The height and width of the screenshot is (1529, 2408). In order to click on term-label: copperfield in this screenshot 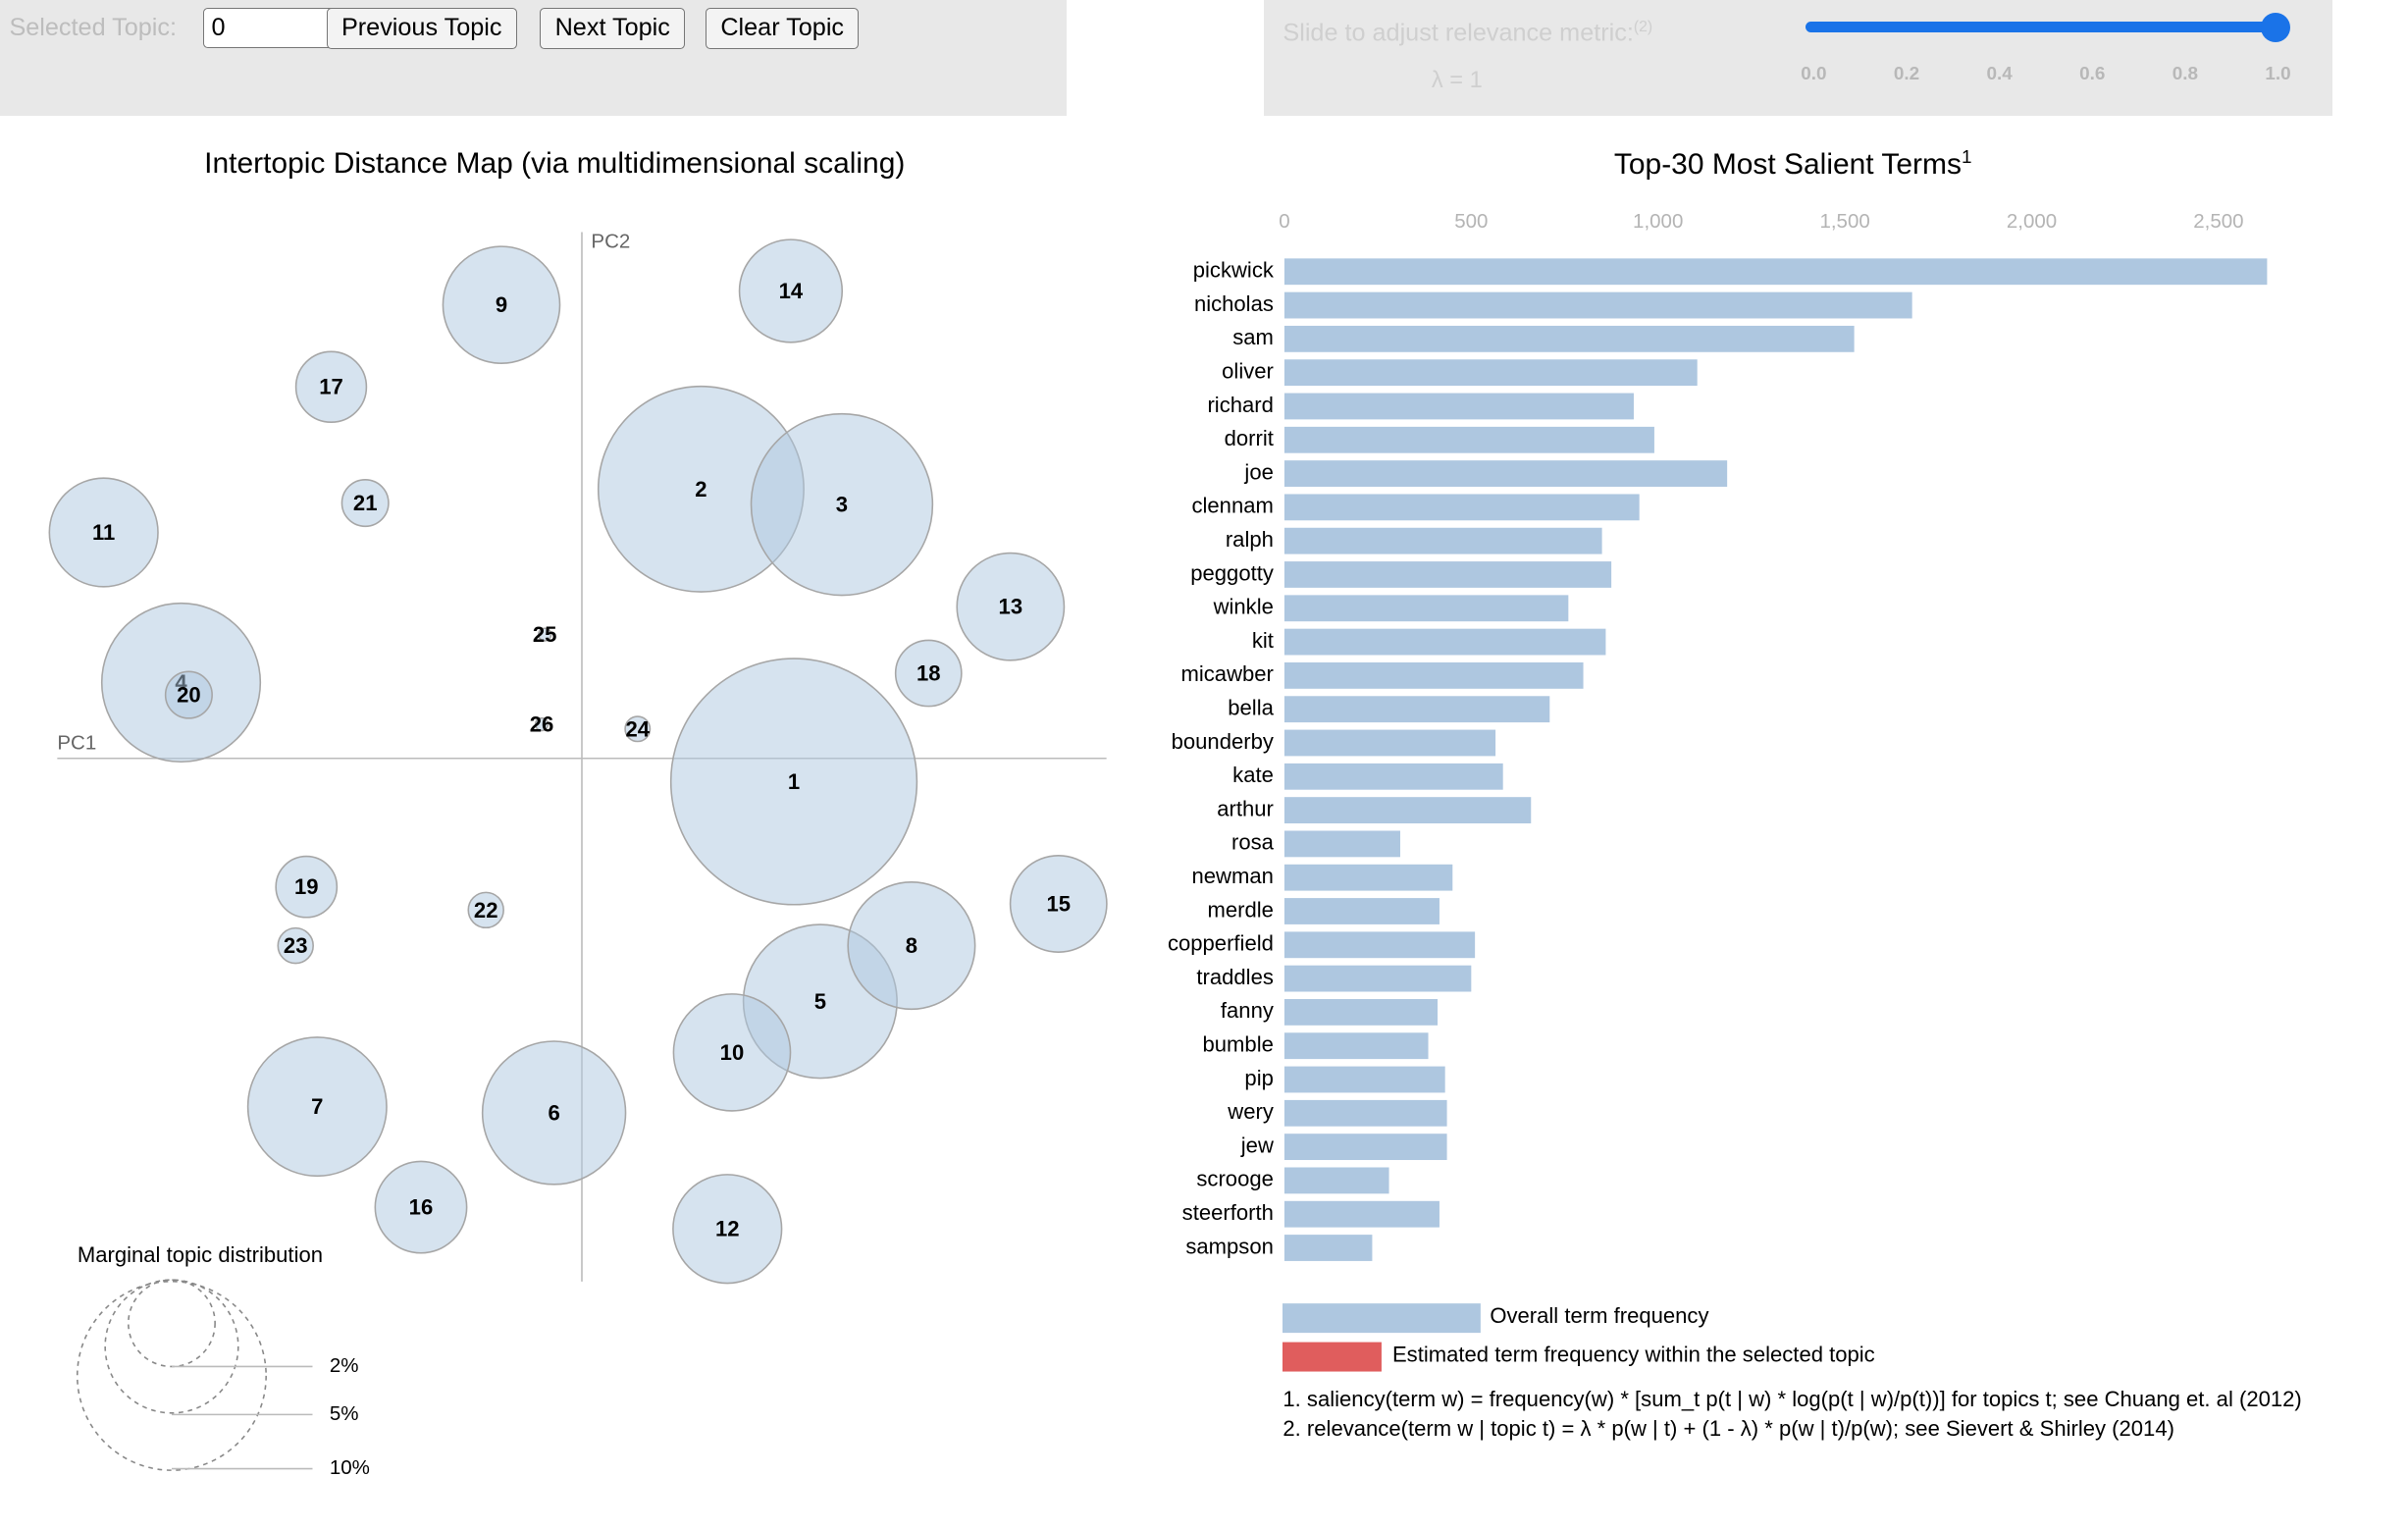, I will do `click(1221, 943)`.